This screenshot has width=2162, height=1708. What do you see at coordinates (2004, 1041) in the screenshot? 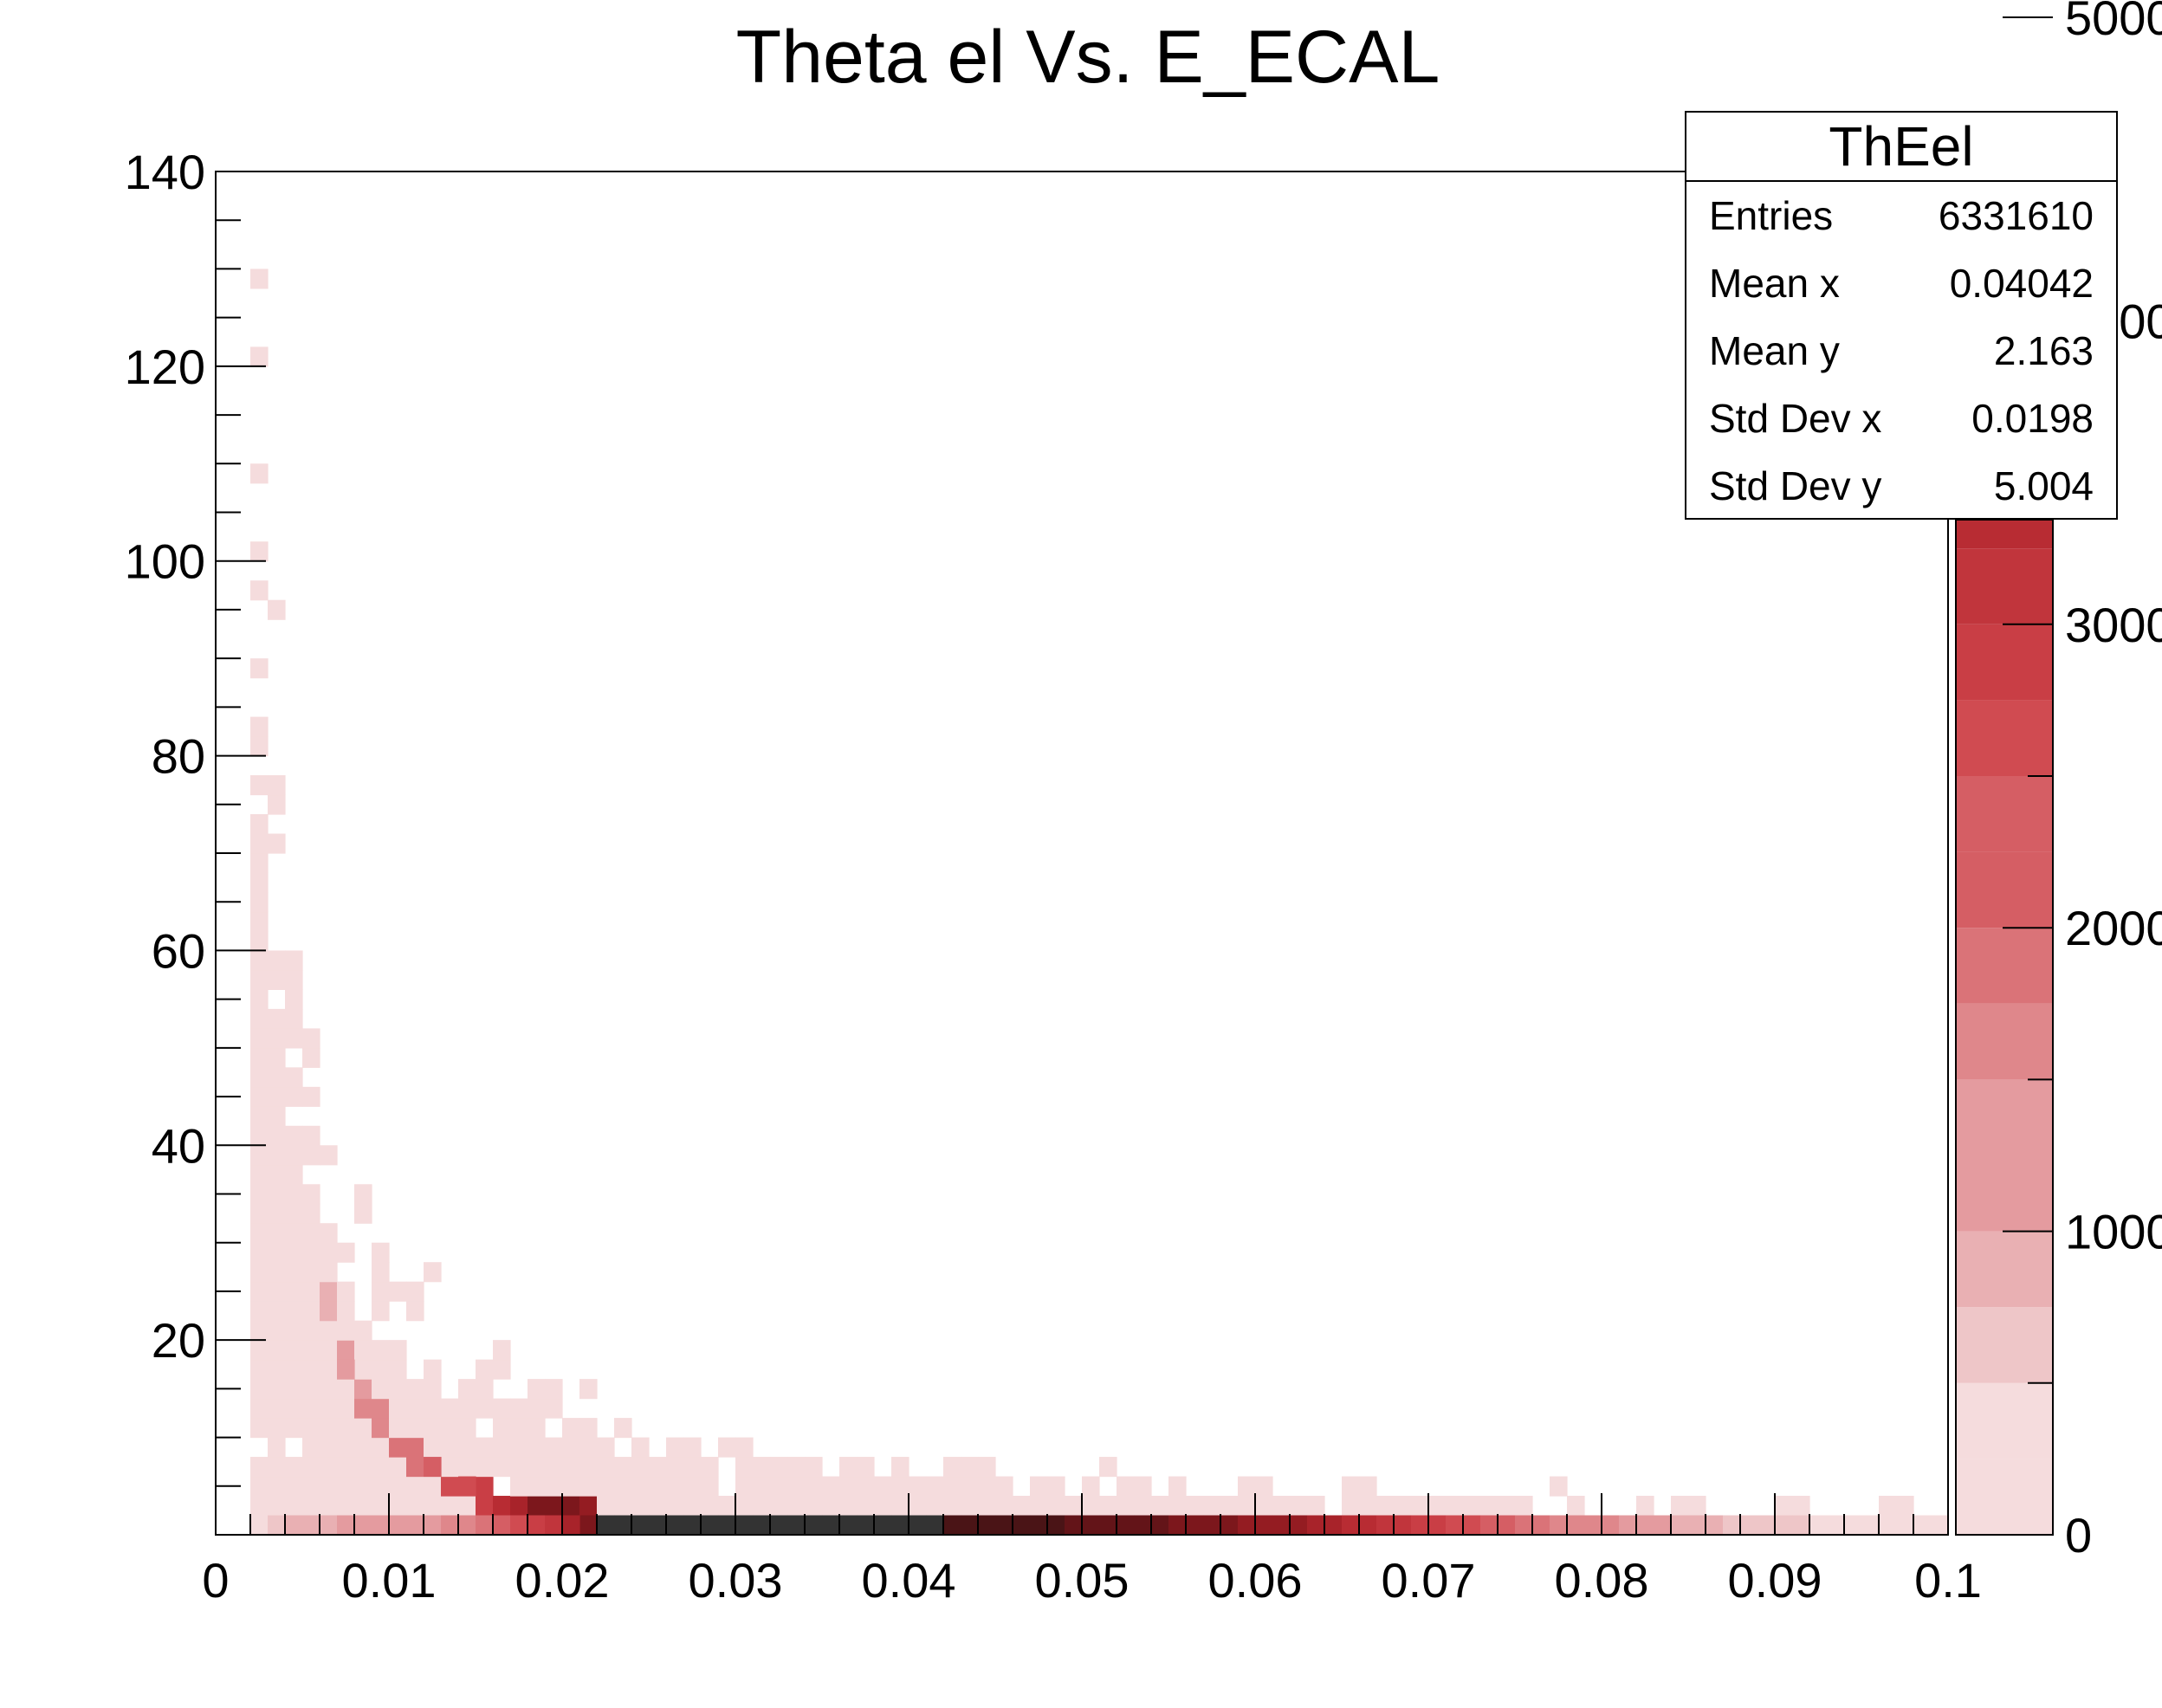
I see `palette-band` at bounding box center [2004, 1041].